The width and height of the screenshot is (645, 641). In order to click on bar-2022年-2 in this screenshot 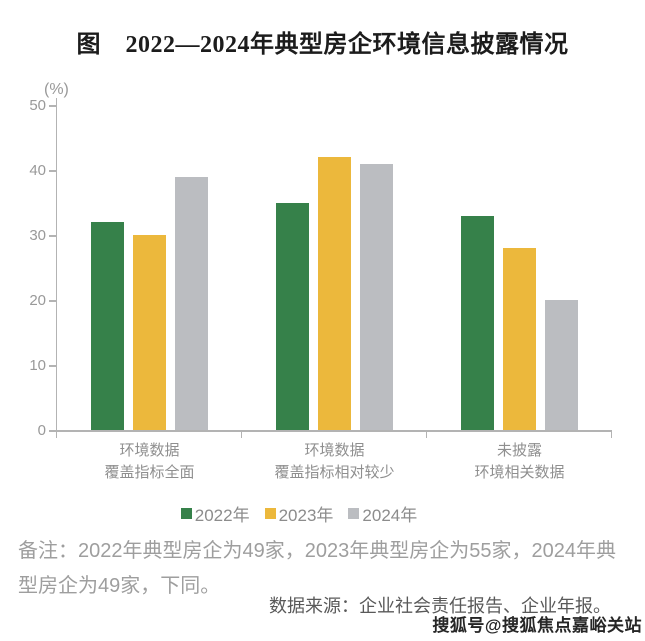, I will do `click(292, 316)`.